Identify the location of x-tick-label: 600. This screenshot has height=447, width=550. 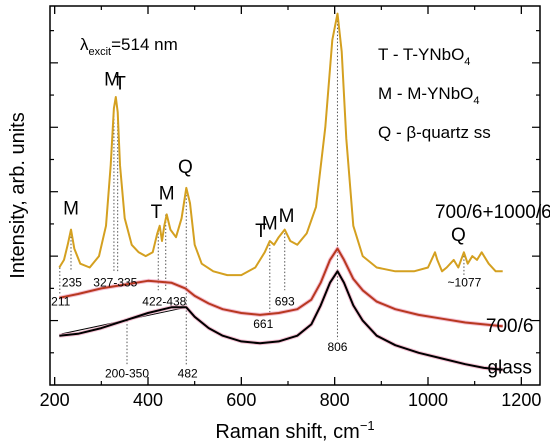
(241, 400).